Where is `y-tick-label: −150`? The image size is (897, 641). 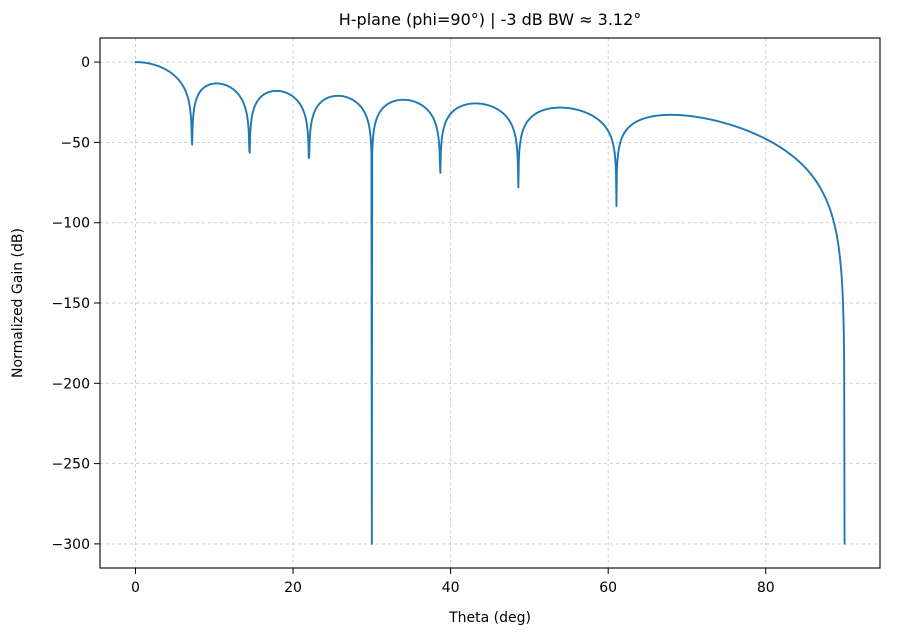 y-tick-label: −150 is located at coordinates (71, 304).